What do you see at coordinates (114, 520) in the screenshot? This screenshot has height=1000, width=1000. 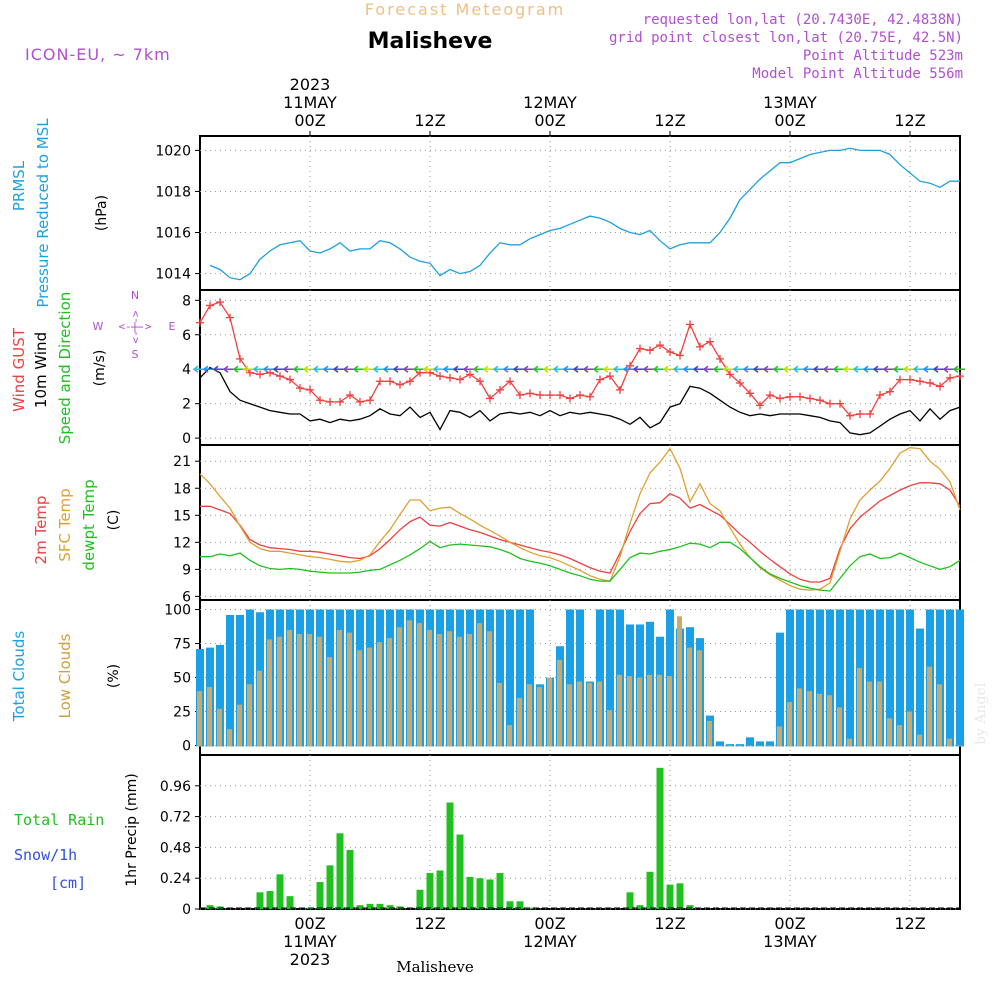 I see `temp-unit: (C)` at bounding box center [114, 520].